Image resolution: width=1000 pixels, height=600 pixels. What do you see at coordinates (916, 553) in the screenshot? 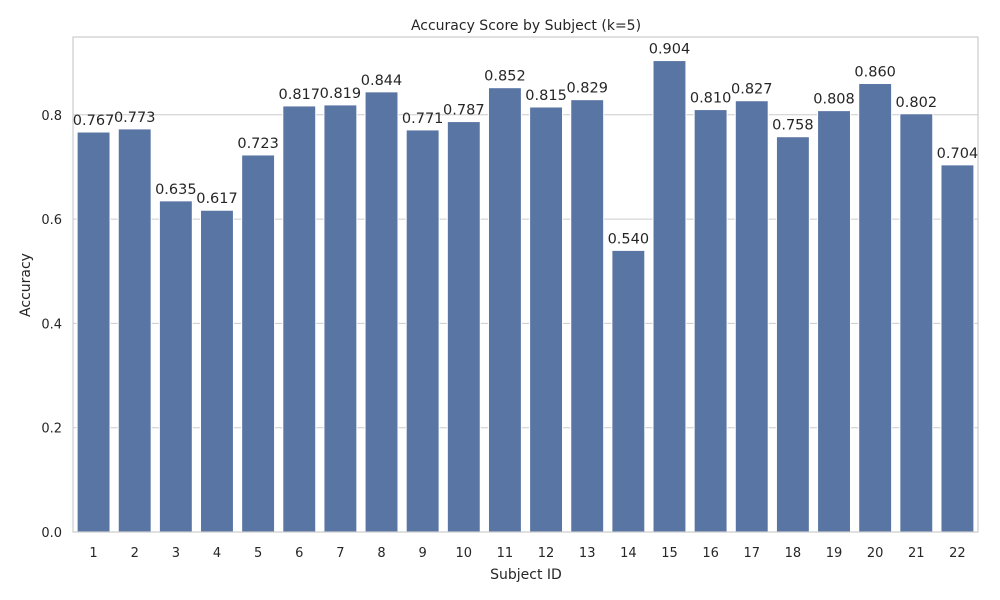
I see `x-tick-label: 21` at bounding box center [916, 553].